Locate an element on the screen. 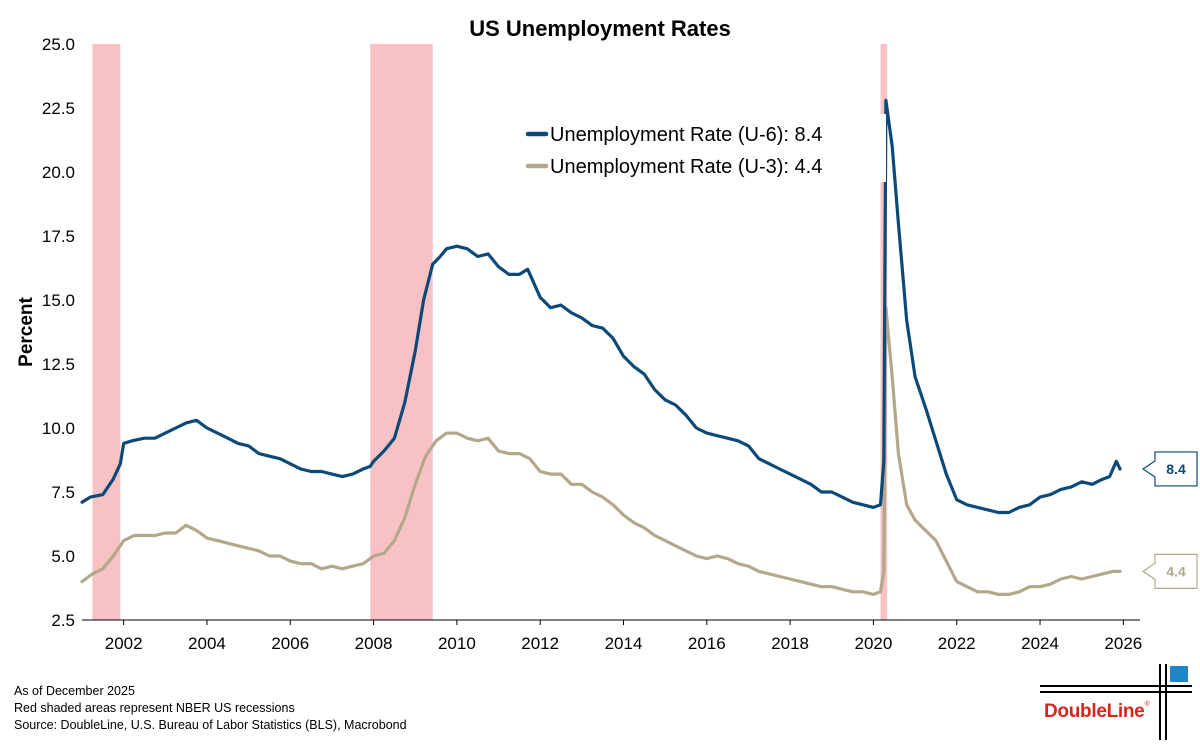  y-tick-label: 17.5 is located at coordinates (58, 236).